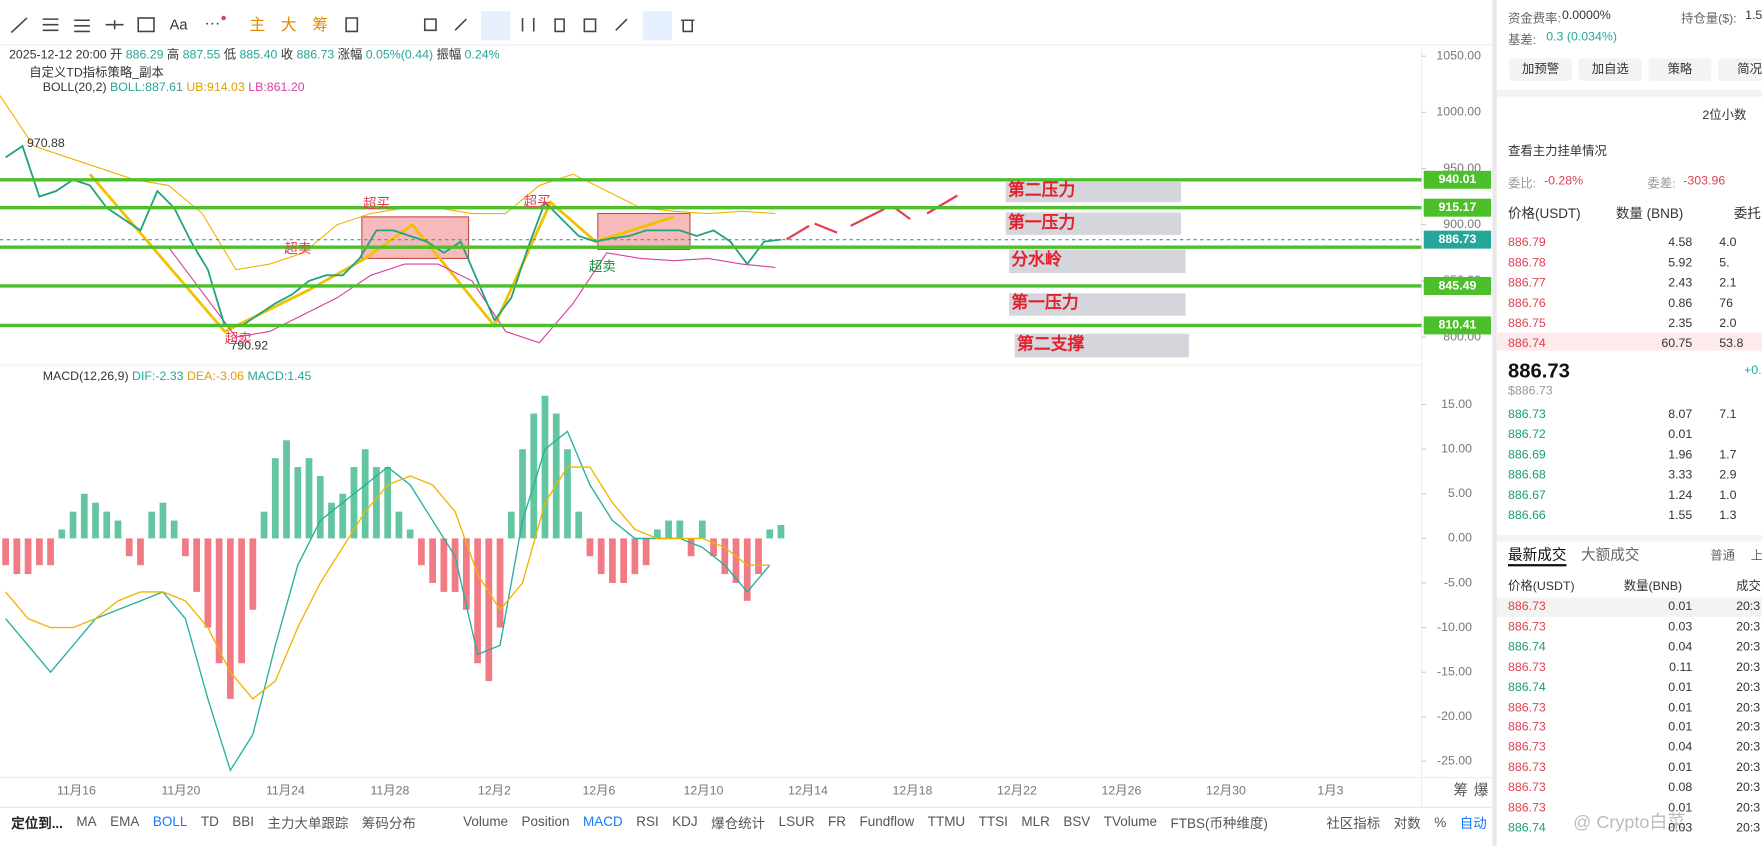  What do you see at coordinates (320, 25) in the screenshot?
I see `tool-text: 筹` at bounding box center [320, 25].